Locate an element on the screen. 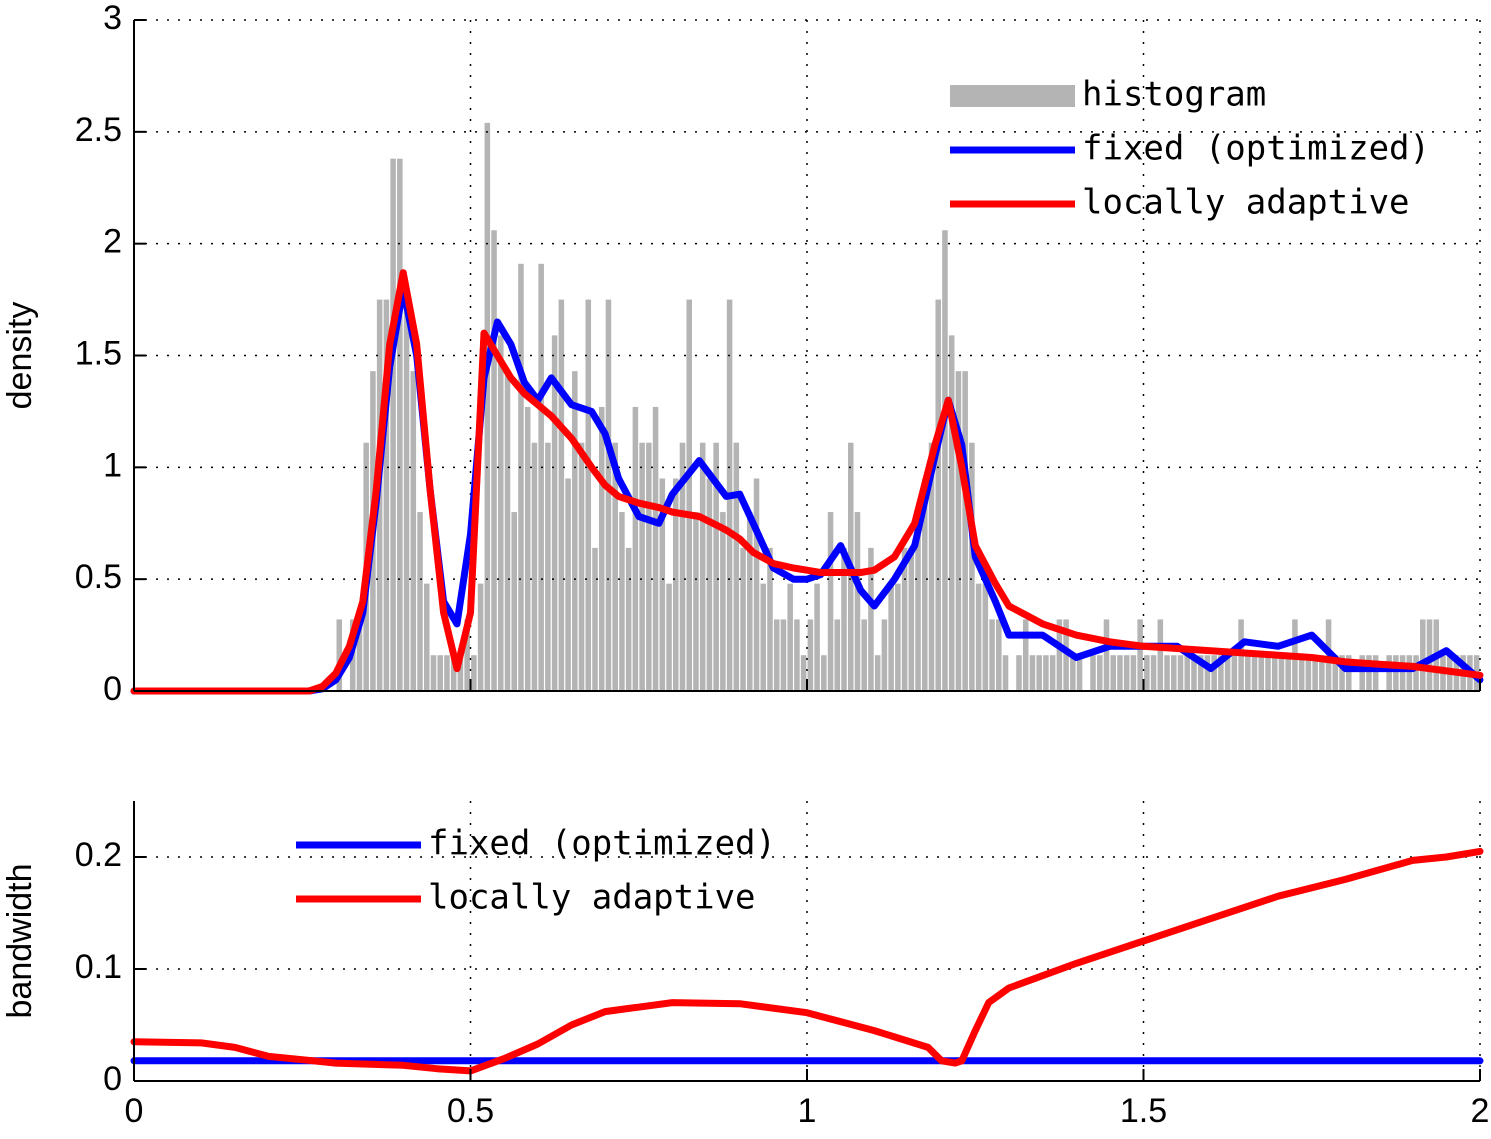 This screenshot has height=1139, width=1491. y-tick-label: 1 is located at coordinates (112, 465).